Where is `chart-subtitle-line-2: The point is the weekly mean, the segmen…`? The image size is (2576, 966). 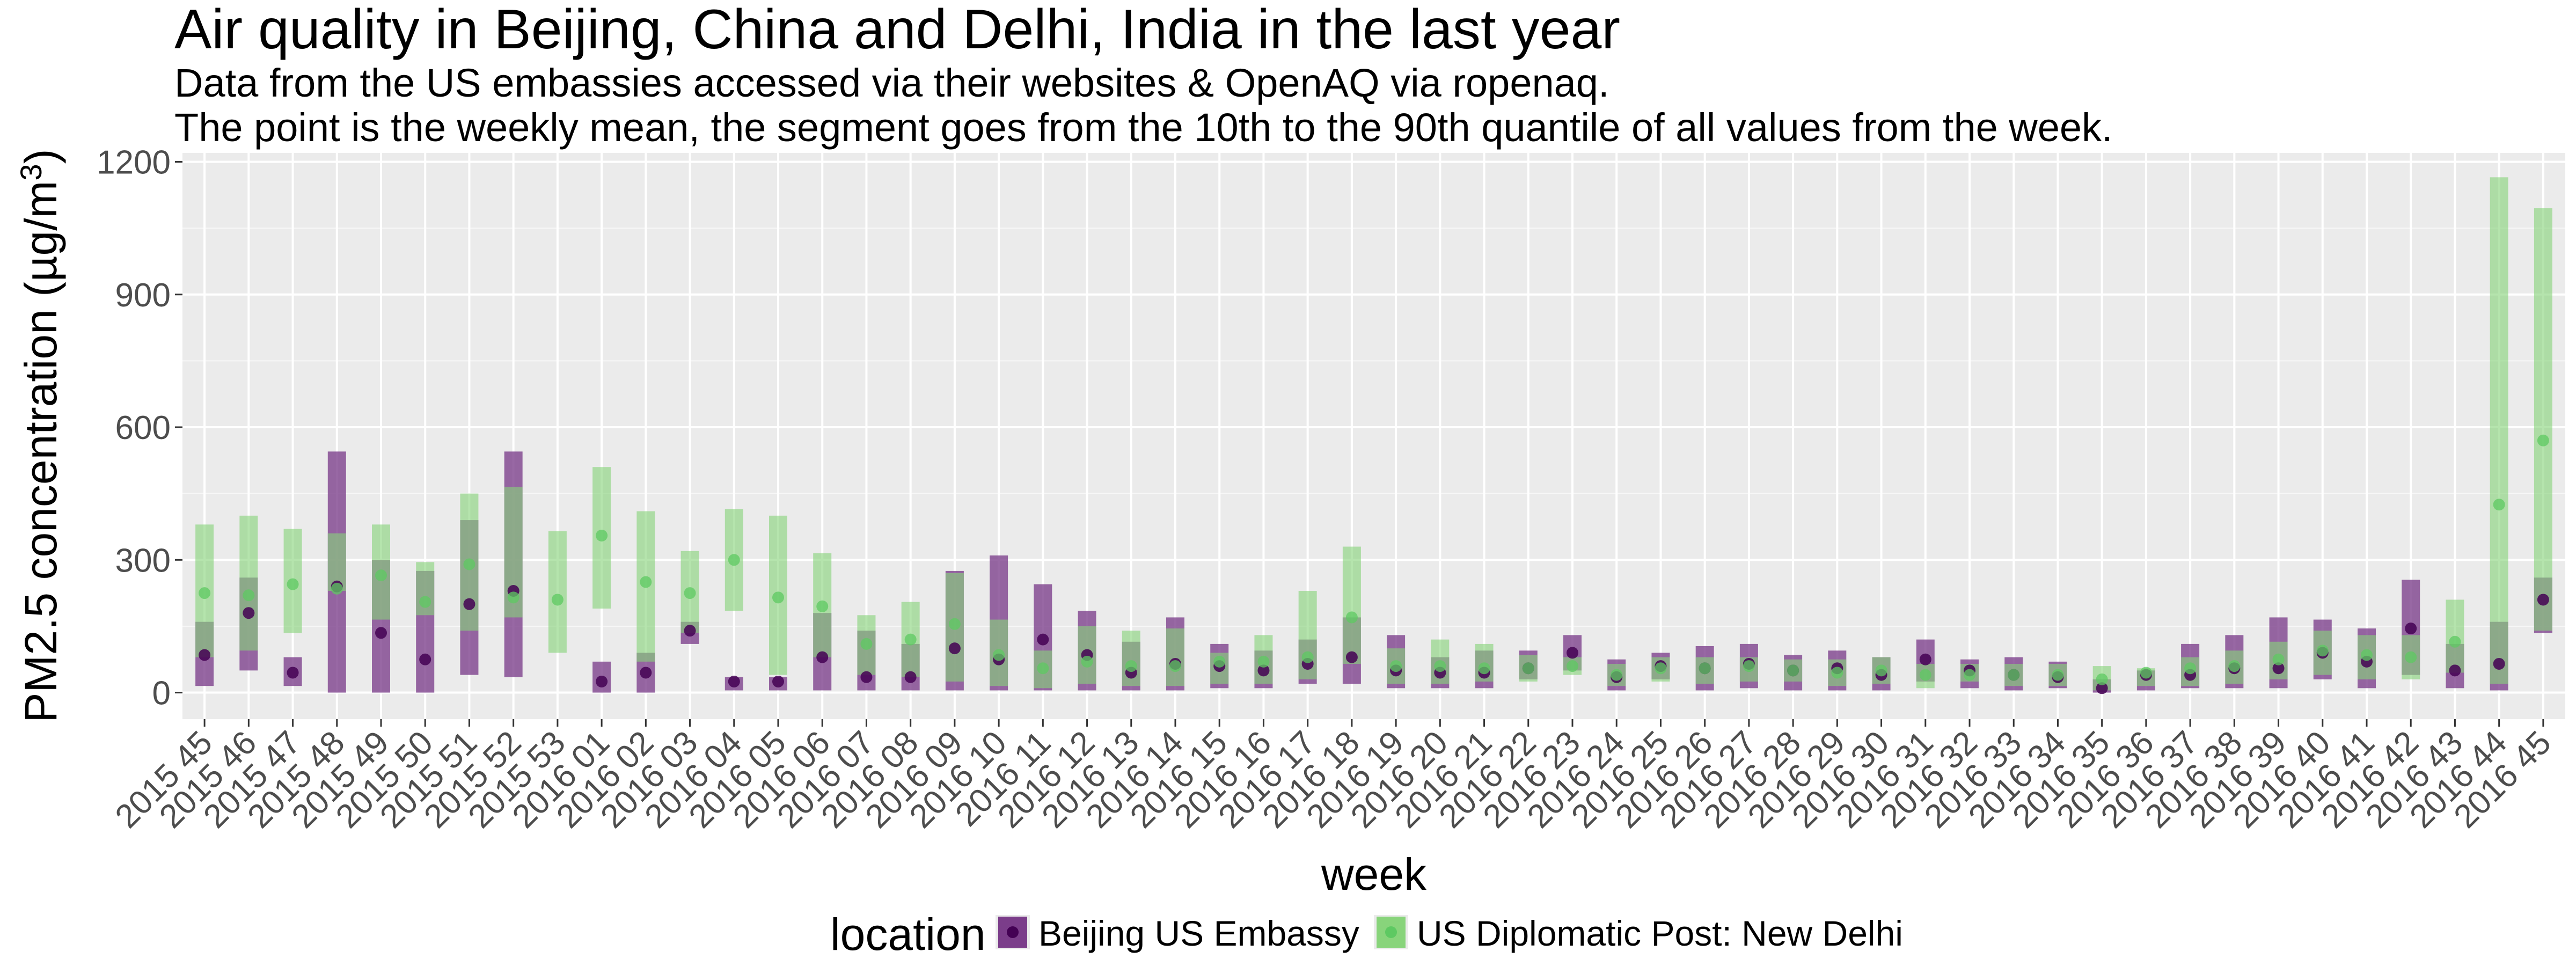
chart-subtitle-line-2: The point is the weekly mean, the segmen… is located at coordinates (1143, 127).